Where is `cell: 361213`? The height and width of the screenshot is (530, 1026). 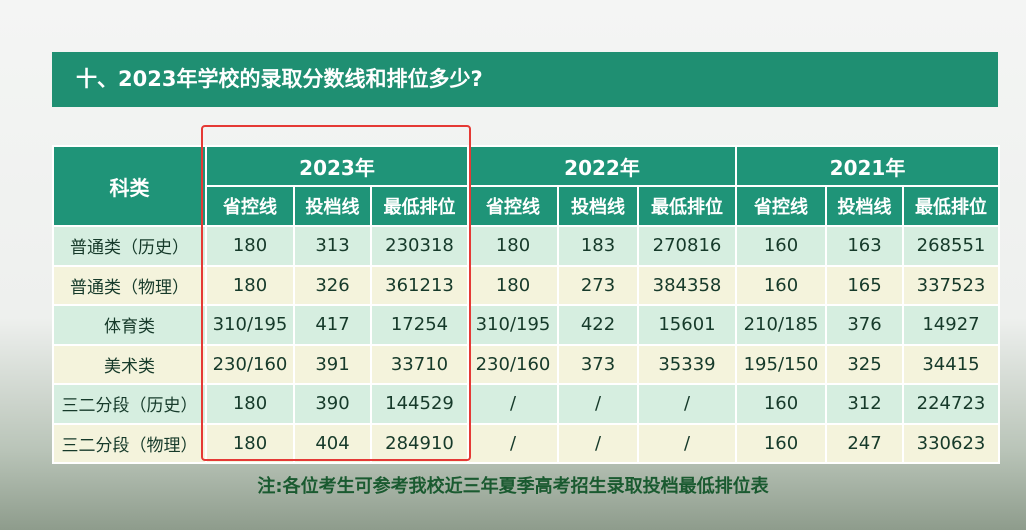
cell: 361213 is located at coordinates (419, 285).